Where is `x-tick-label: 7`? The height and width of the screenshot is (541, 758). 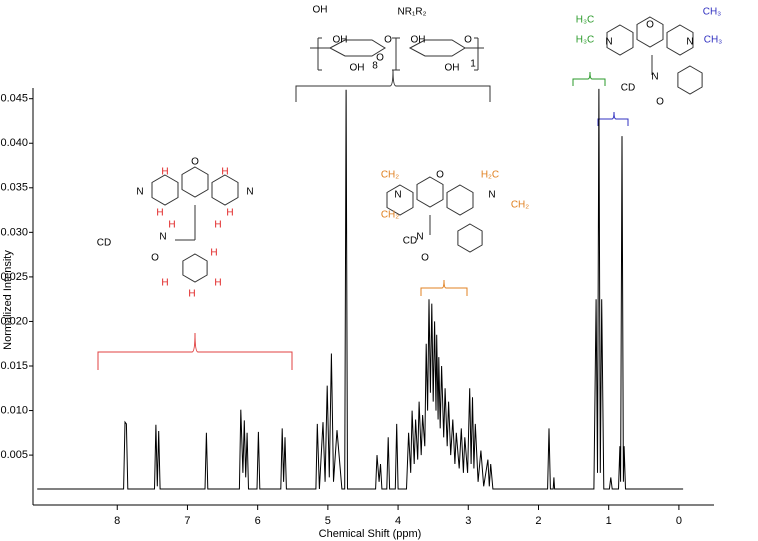
x-tick-label: 7 is located at coordinates (187, 521).